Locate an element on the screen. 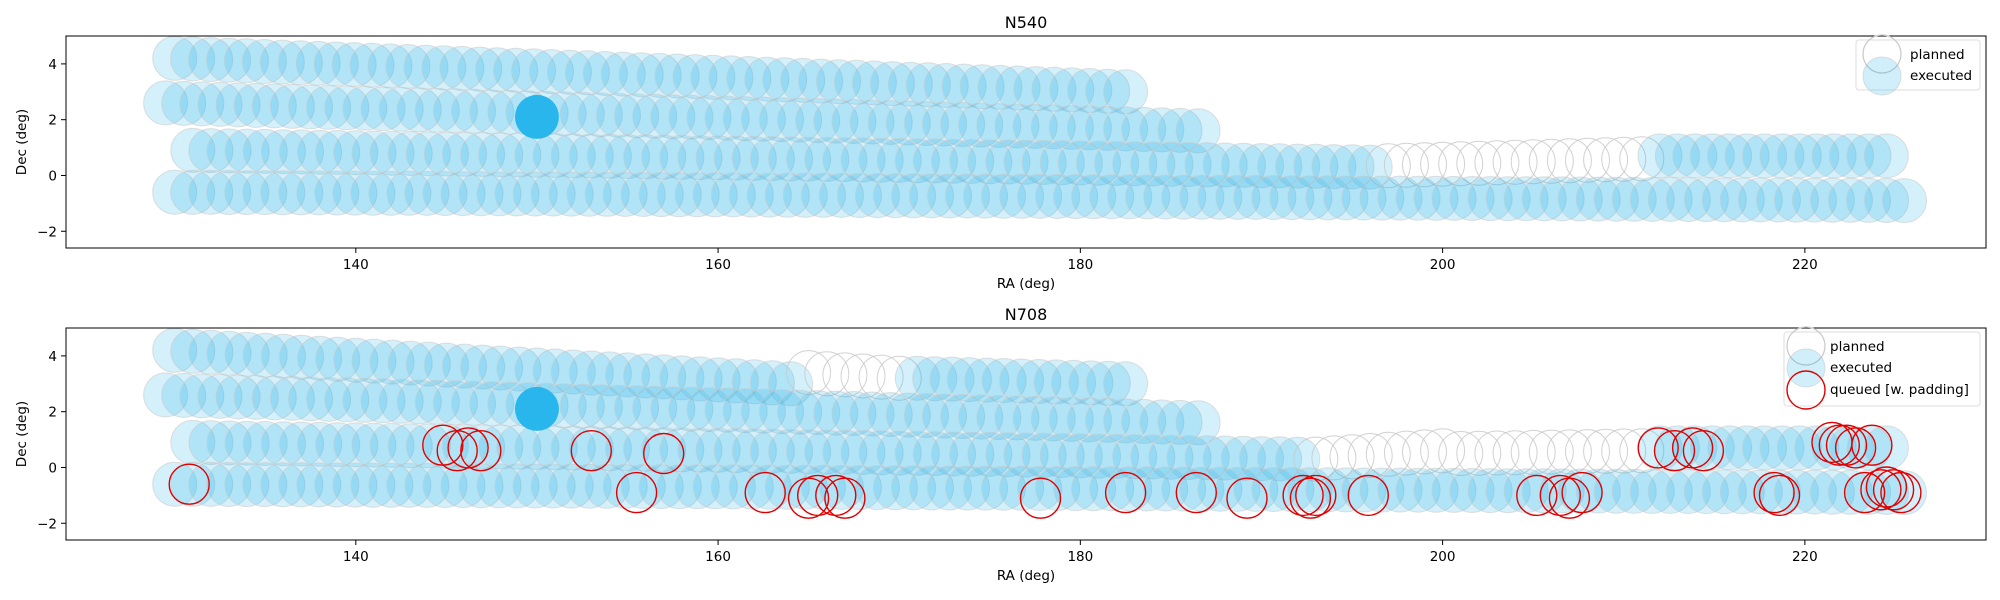 The width and height of the screenshot is (2000, 600). panel-title: N708 is located at coordinates (1026, 314).